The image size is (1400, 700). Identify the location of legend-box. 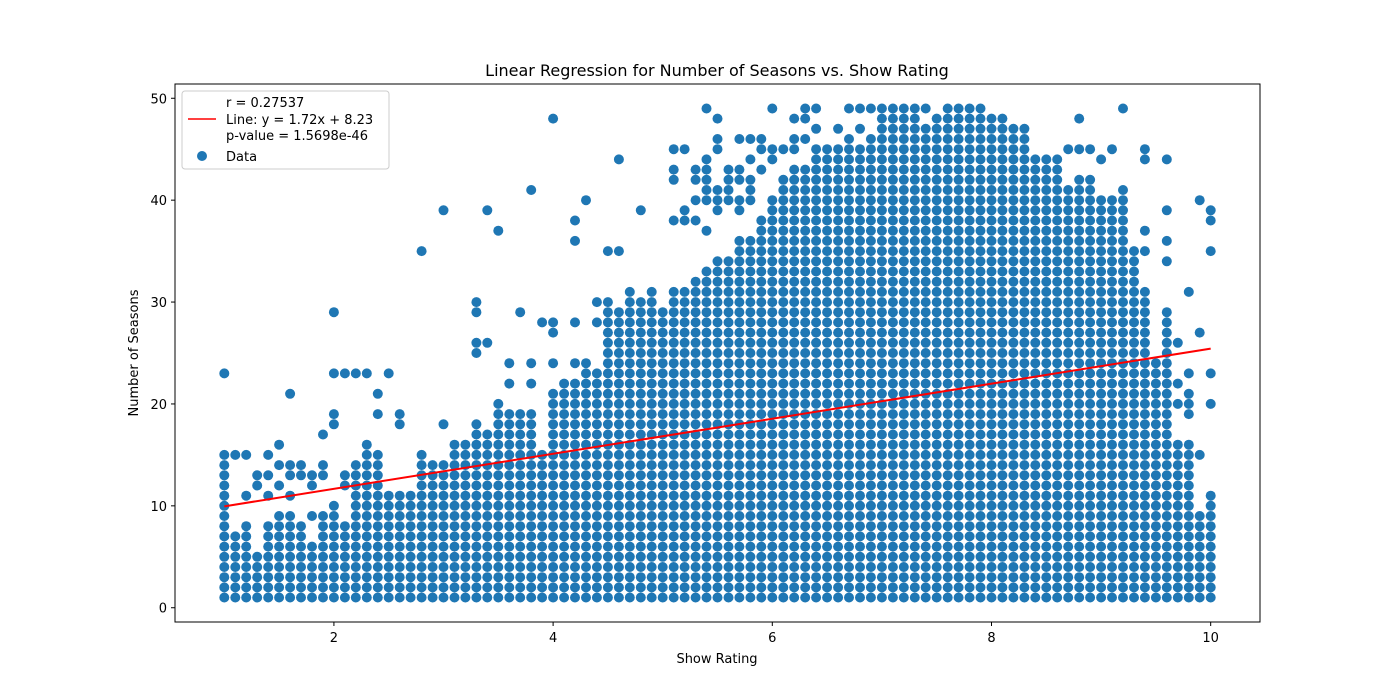
(285, 130).